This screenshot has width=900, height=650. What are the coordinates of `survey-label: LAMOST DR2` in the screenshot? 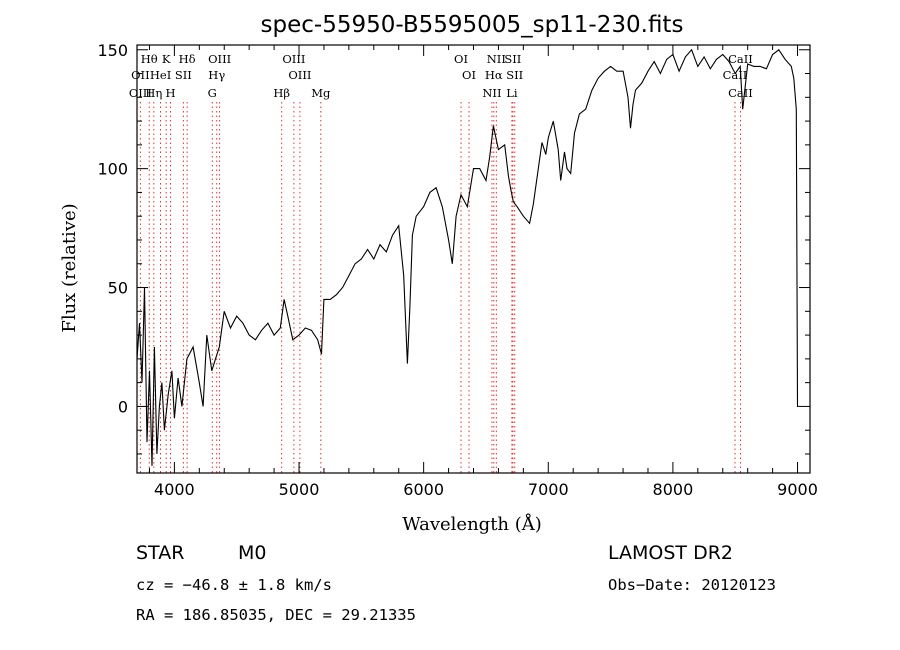 It's located at (670, 553).